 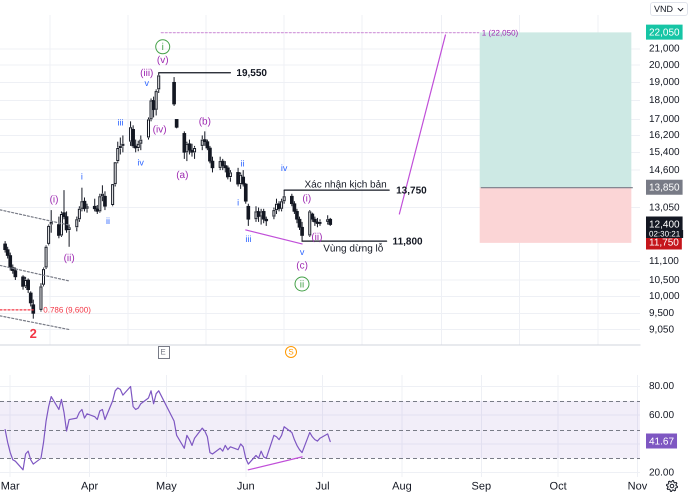 I want to click on y-tick-label: 14,600, so click(x=664, y=170).